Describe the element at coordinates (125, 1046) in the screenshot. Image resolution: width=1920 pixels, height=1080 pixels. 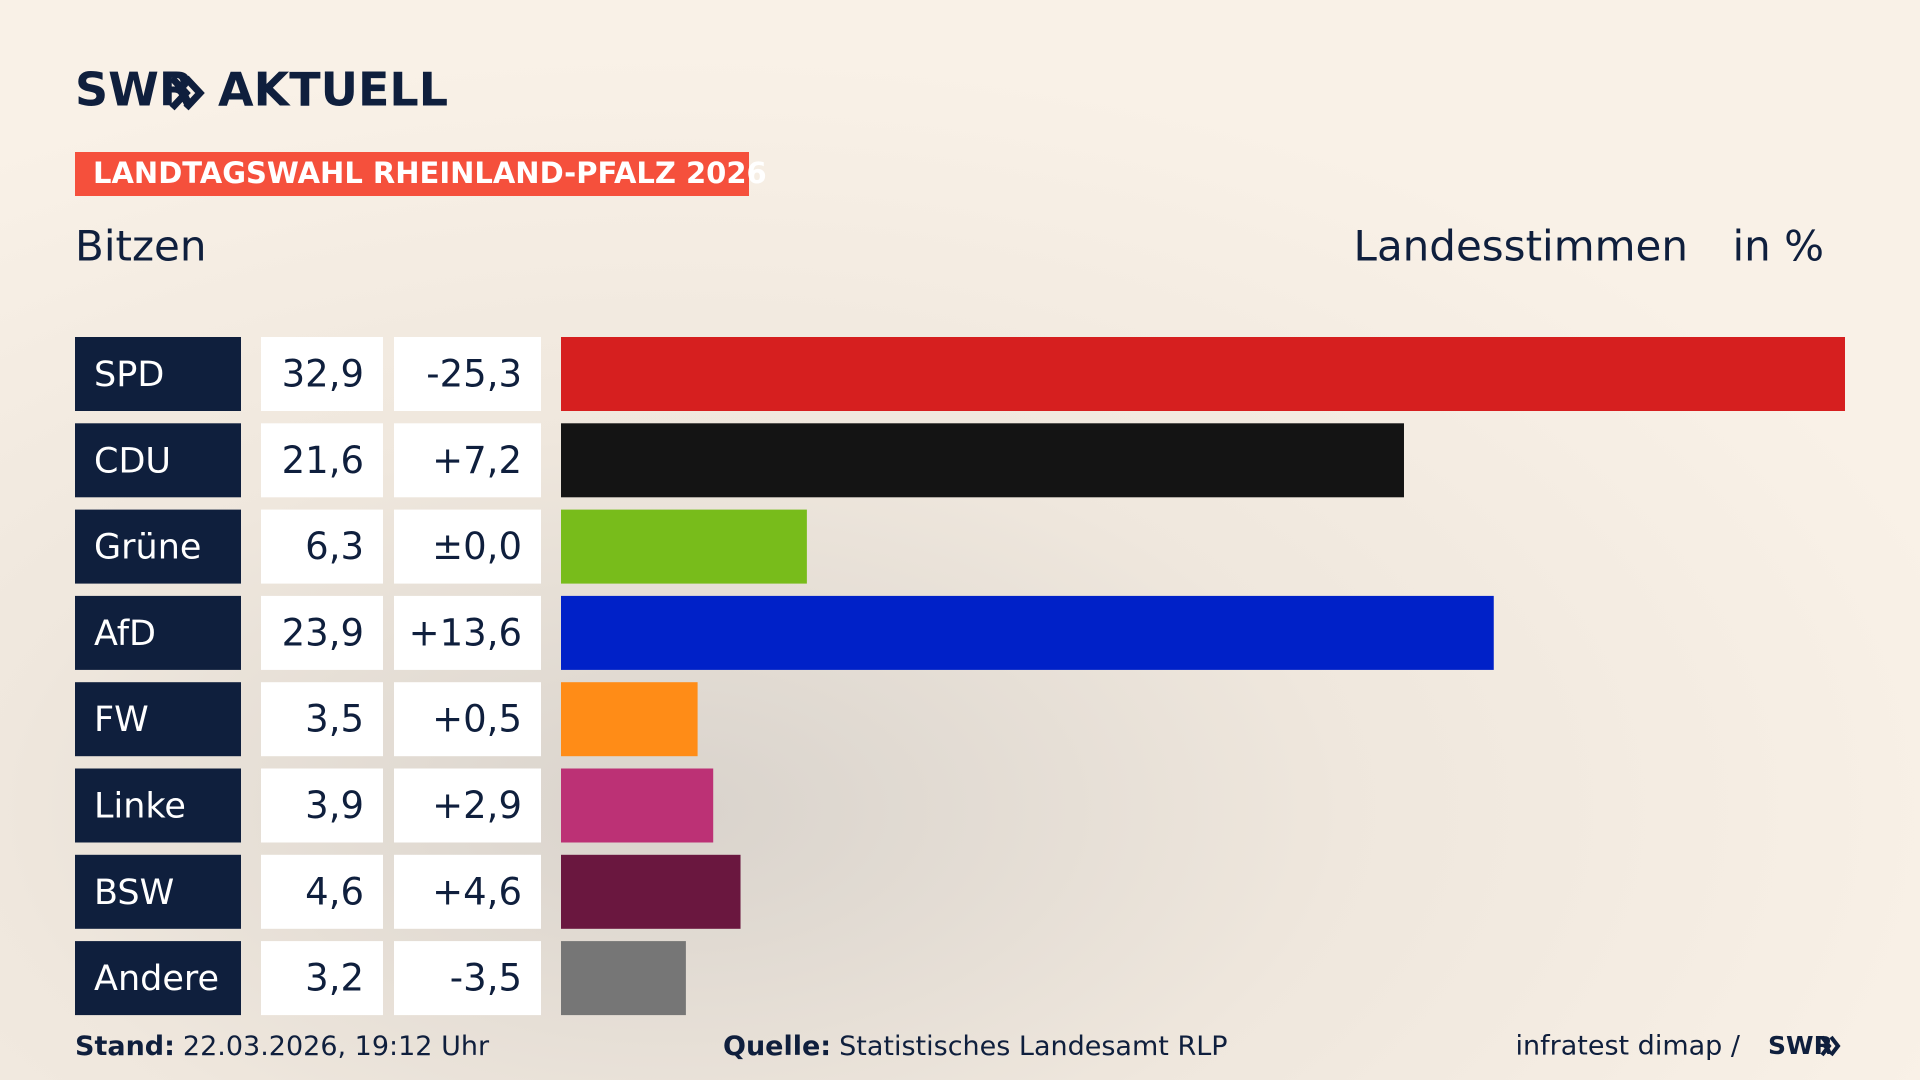
I see `stand-label: Stand:` at that location.